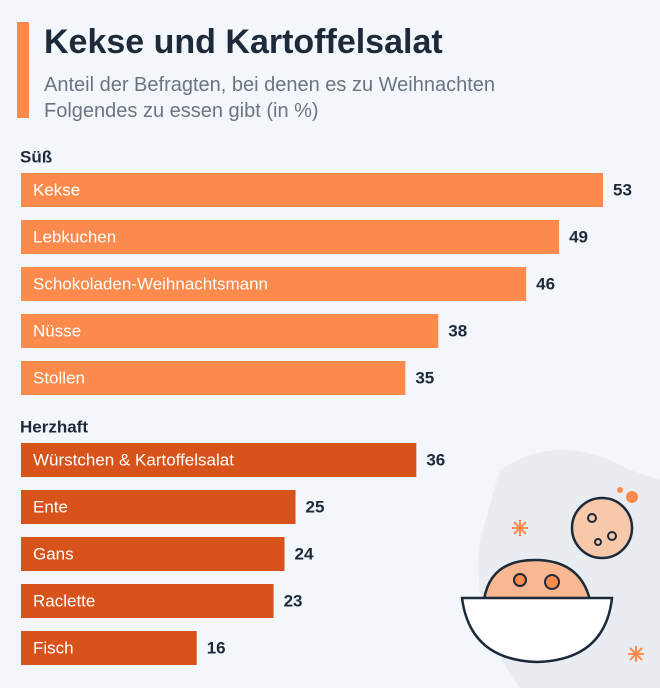 This screenshot has width=660, height=688. Describe the element at coordinates (59, 377) in the screenshot. I see `bar-label: Stollen` at that location.